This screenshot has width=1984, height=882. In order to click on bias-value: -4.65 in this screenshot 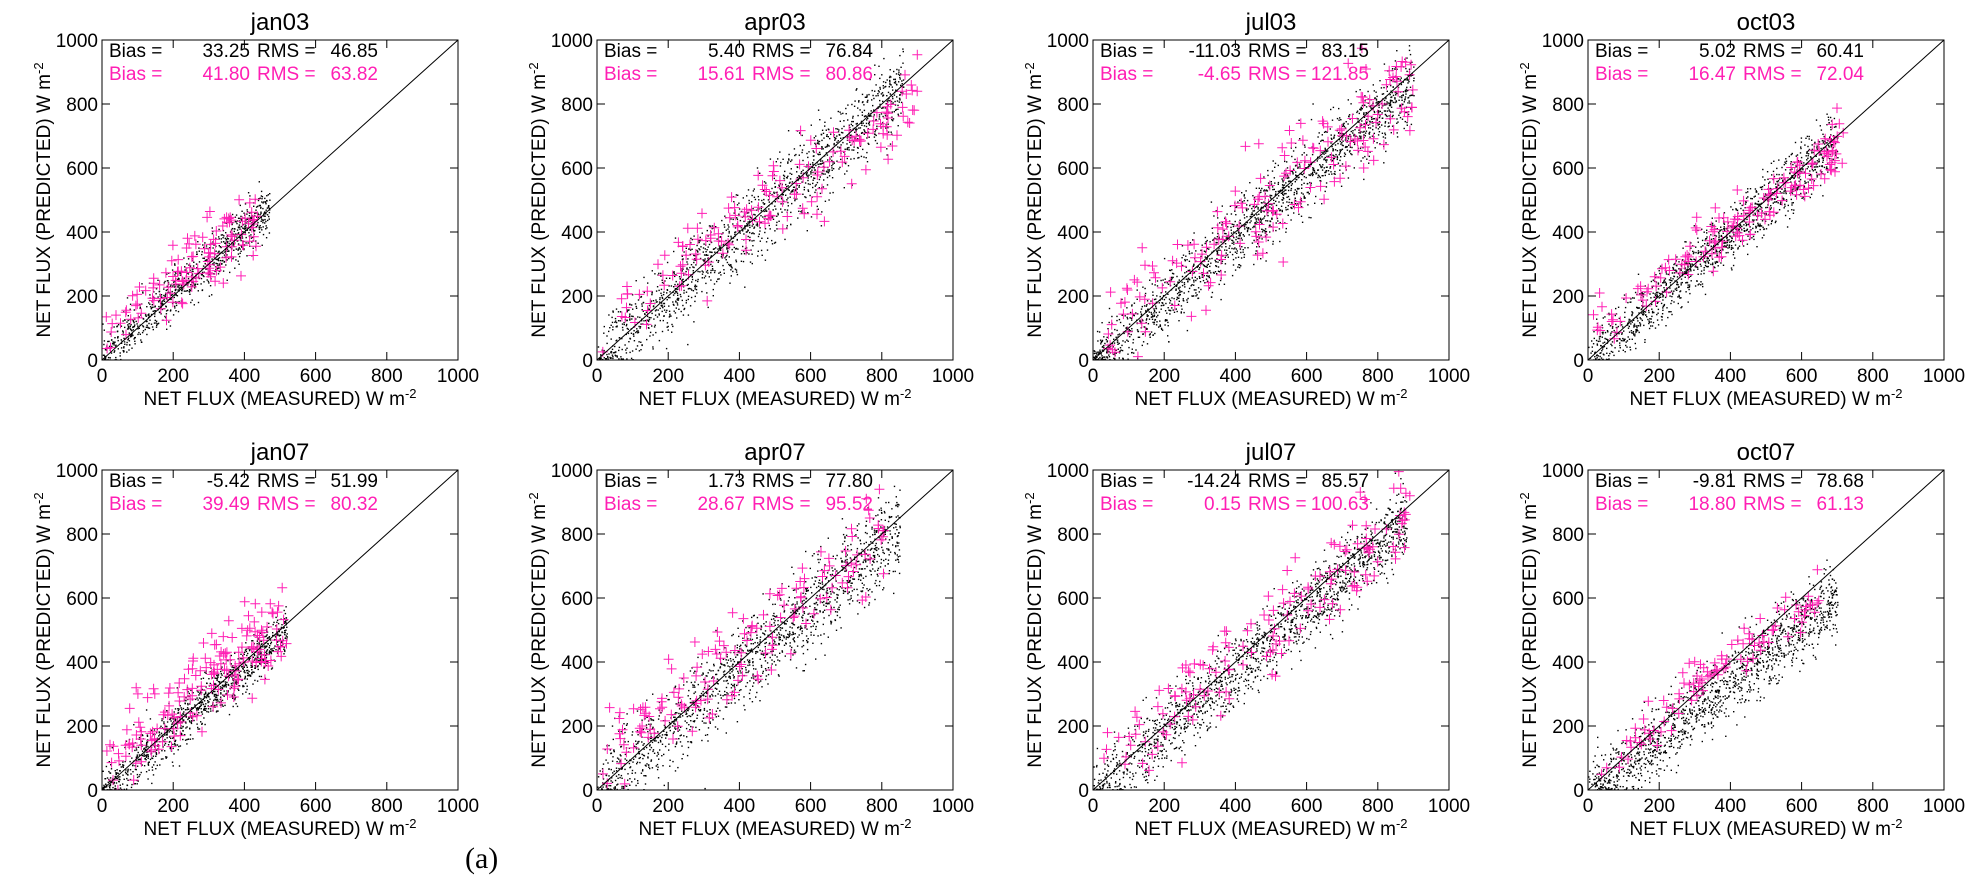, I will do `click(1219, 74)`.